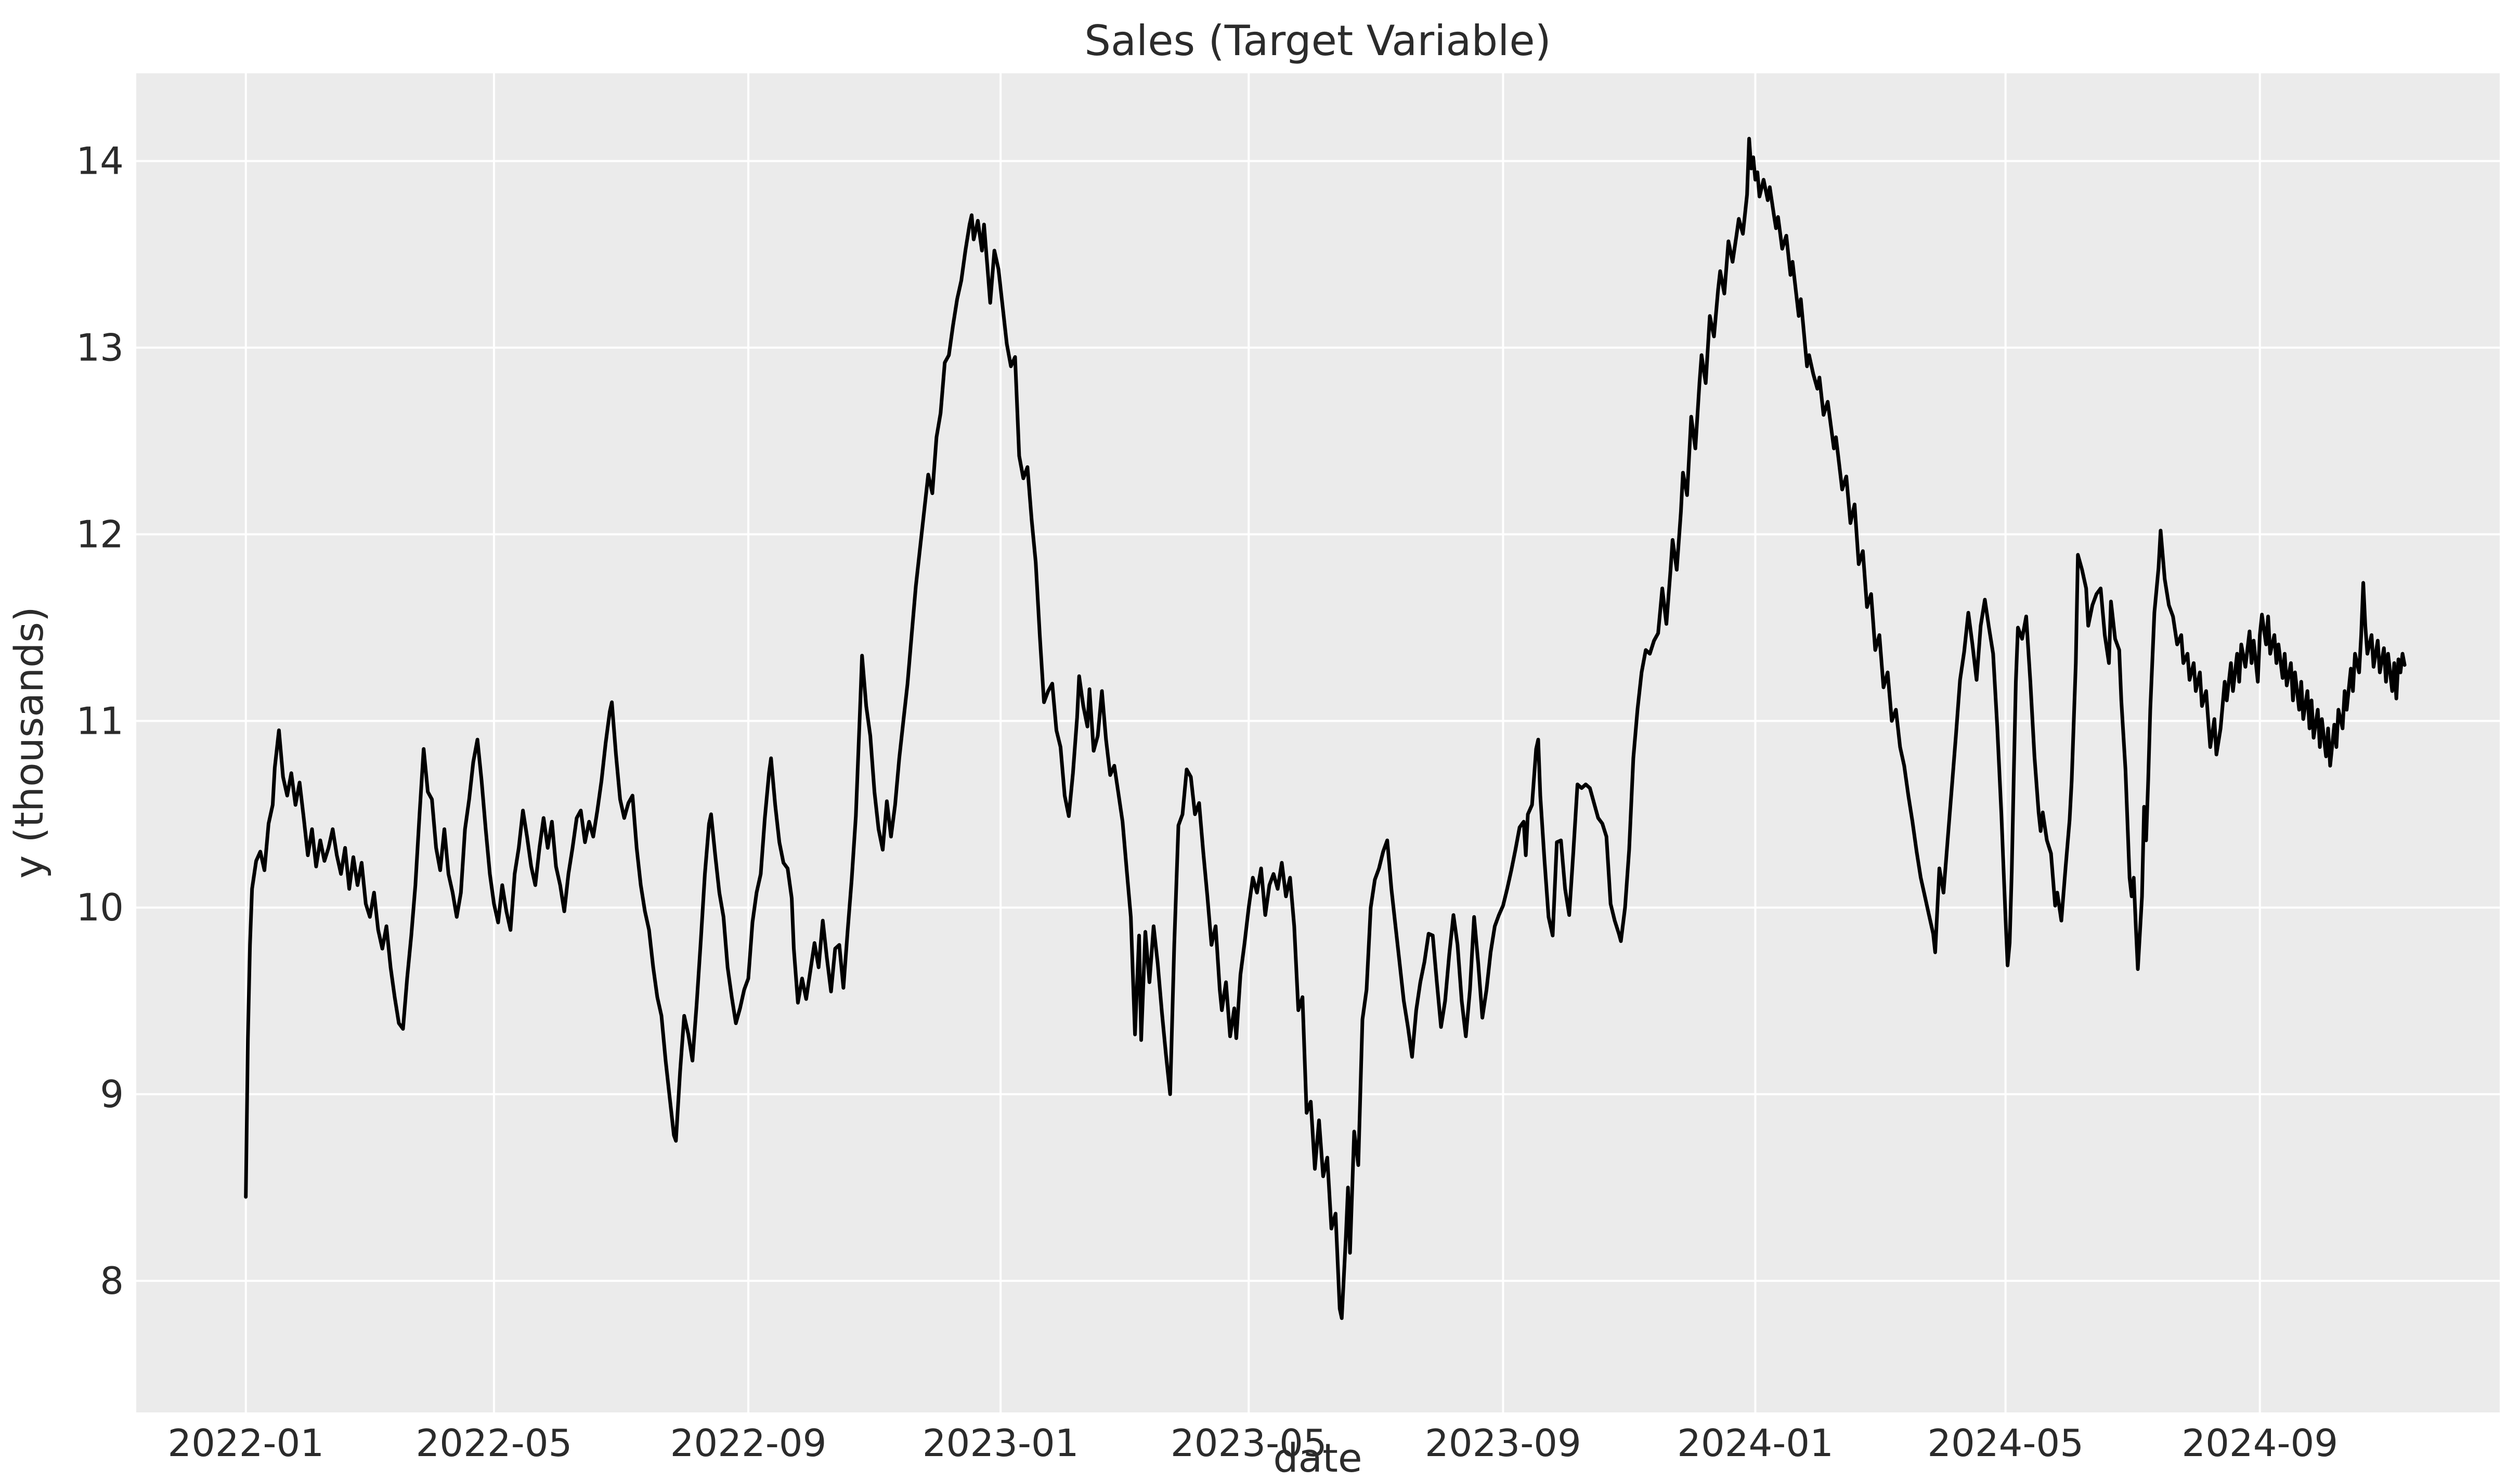 This screenshot has width=2520, height=1480. Describe the element at coordinates (1755, 1443) in the screenshot. I see `x-tick-label: 2024-01` at that location.